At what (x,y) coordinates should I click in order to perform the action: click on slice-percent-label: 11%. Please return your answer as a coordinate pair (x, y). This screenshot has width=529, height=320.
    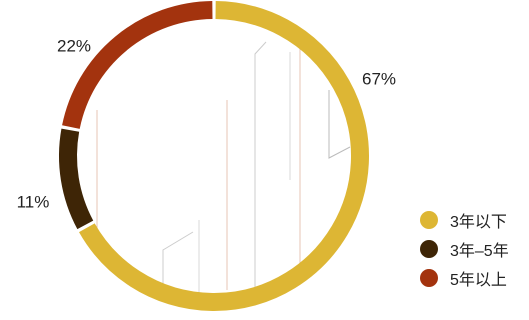
    Looking at the image, I should click on (33, 201).